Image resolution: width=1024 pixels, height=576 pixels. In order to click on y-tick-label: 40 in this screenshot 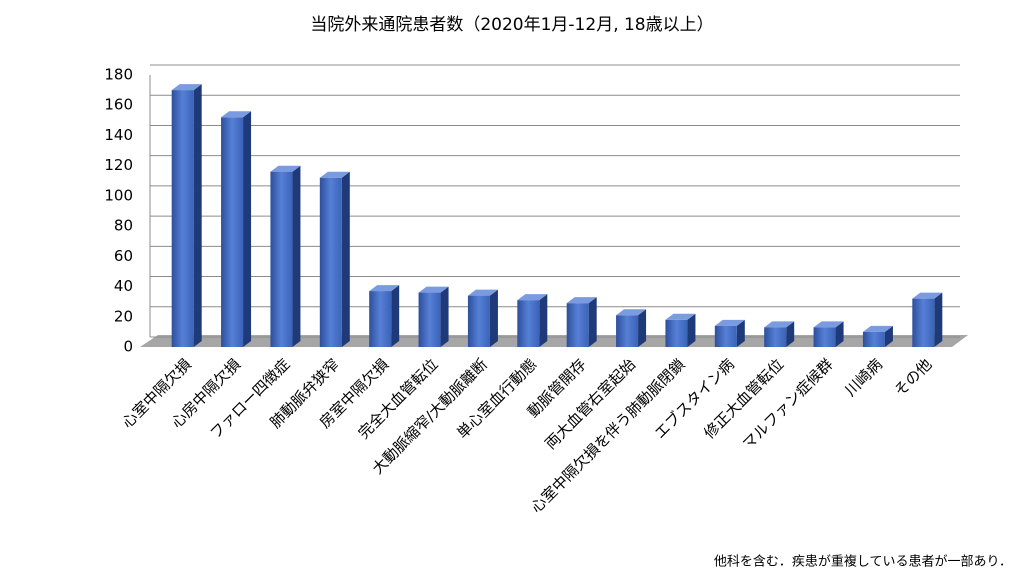, I will do `click(123, 286)`.